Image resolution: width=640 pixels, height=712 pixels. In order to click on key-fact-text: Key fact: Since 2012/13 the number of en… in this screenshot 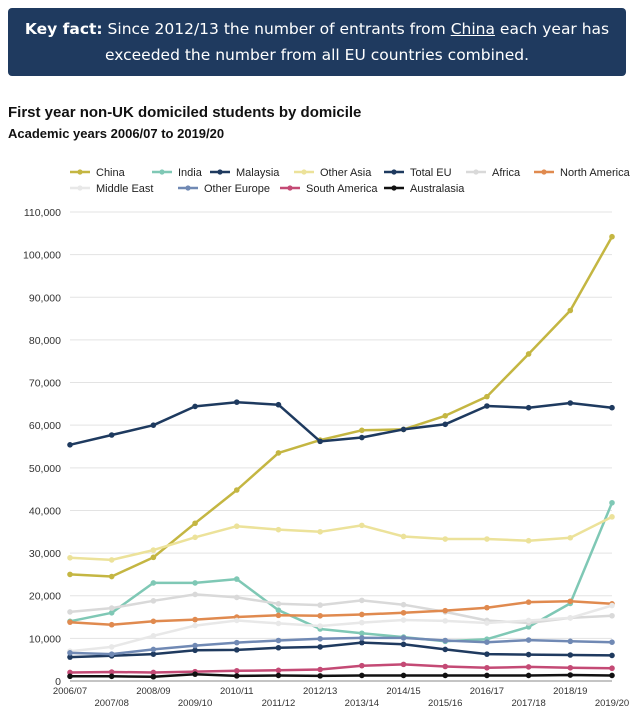, I will do `click(317, 42)`.